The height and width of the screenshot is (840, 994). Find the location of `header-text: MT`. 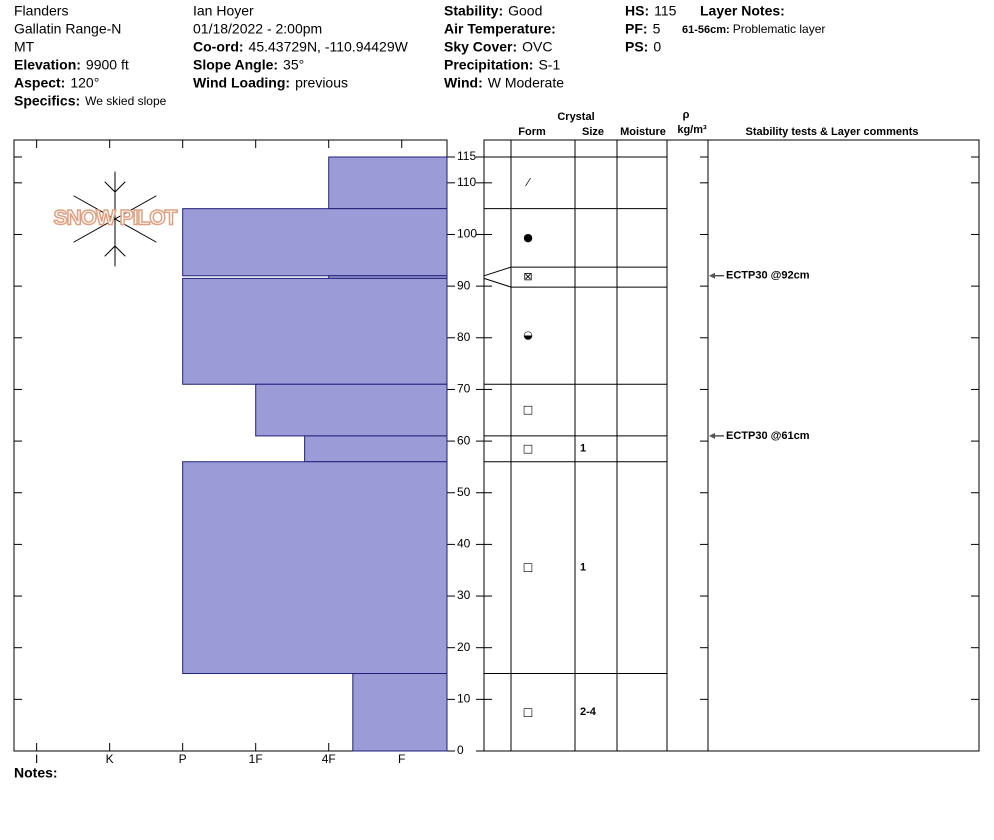

header-text: MT is located at coordinates (24, 47).